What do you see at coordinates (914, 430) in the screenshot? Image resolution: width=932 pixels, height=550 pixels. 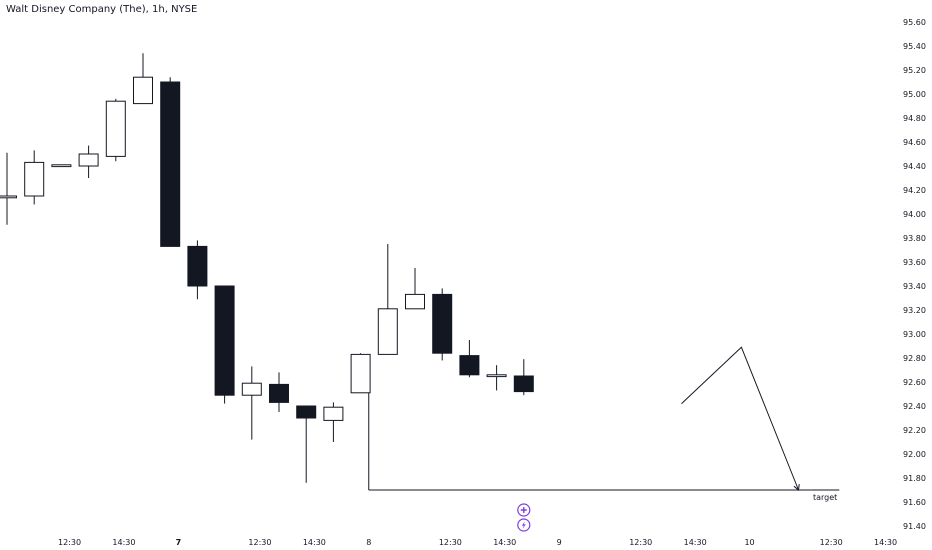 I see `price-tick-label: 92.20` at bounding box center [914, 430].